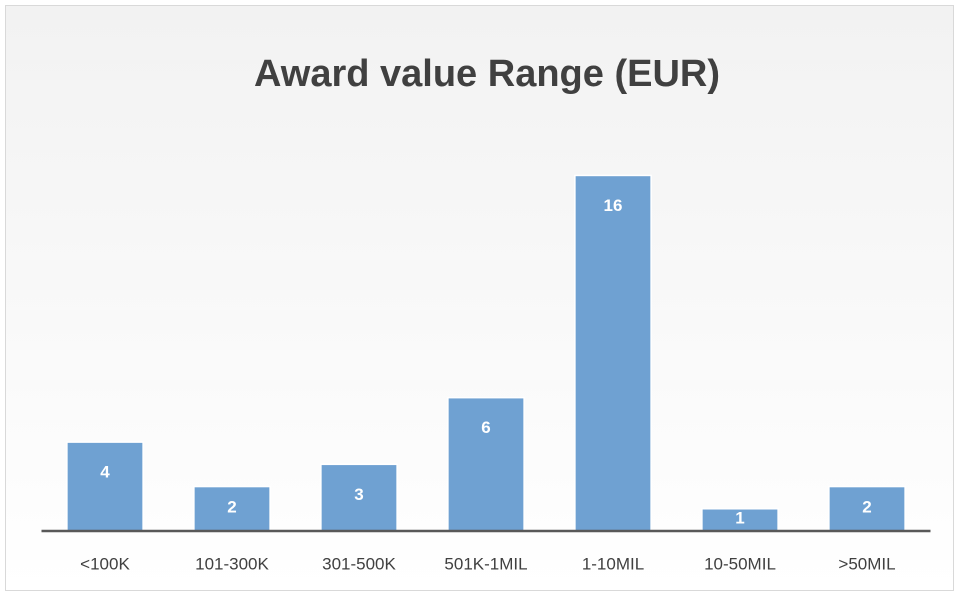  What do you see at coordinates (105, 472) in the screenshot?
I see `data-label: 4` at bounding box center [105, 472].